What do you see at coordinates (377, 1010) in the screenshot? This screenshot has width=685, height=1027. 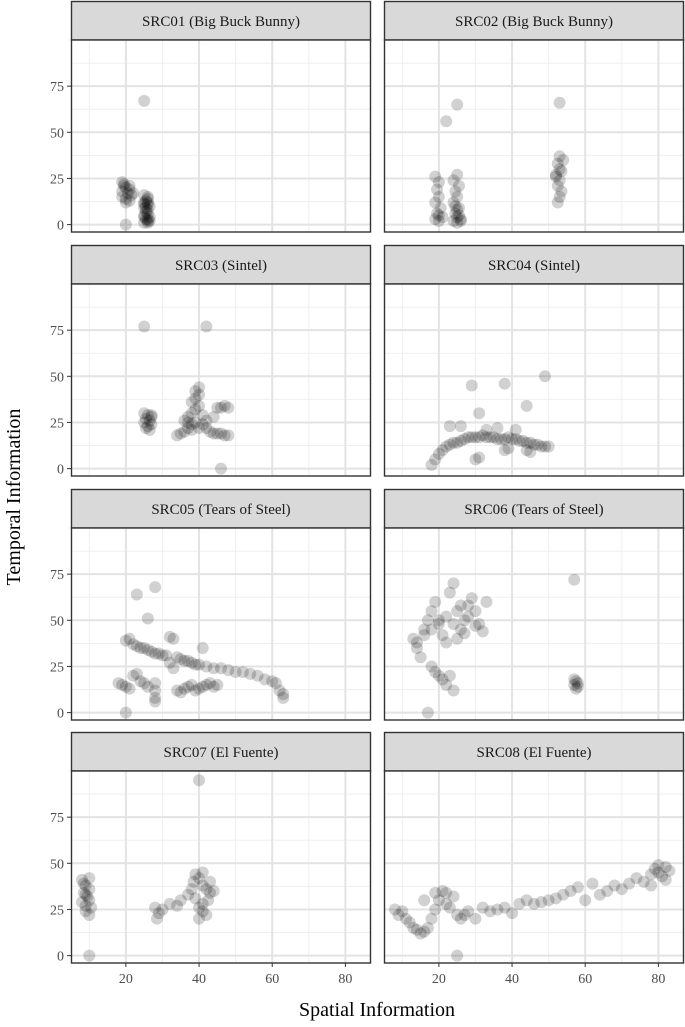 I see `x-axis-title: Spatial Information` at bounding box center [377, 1010].